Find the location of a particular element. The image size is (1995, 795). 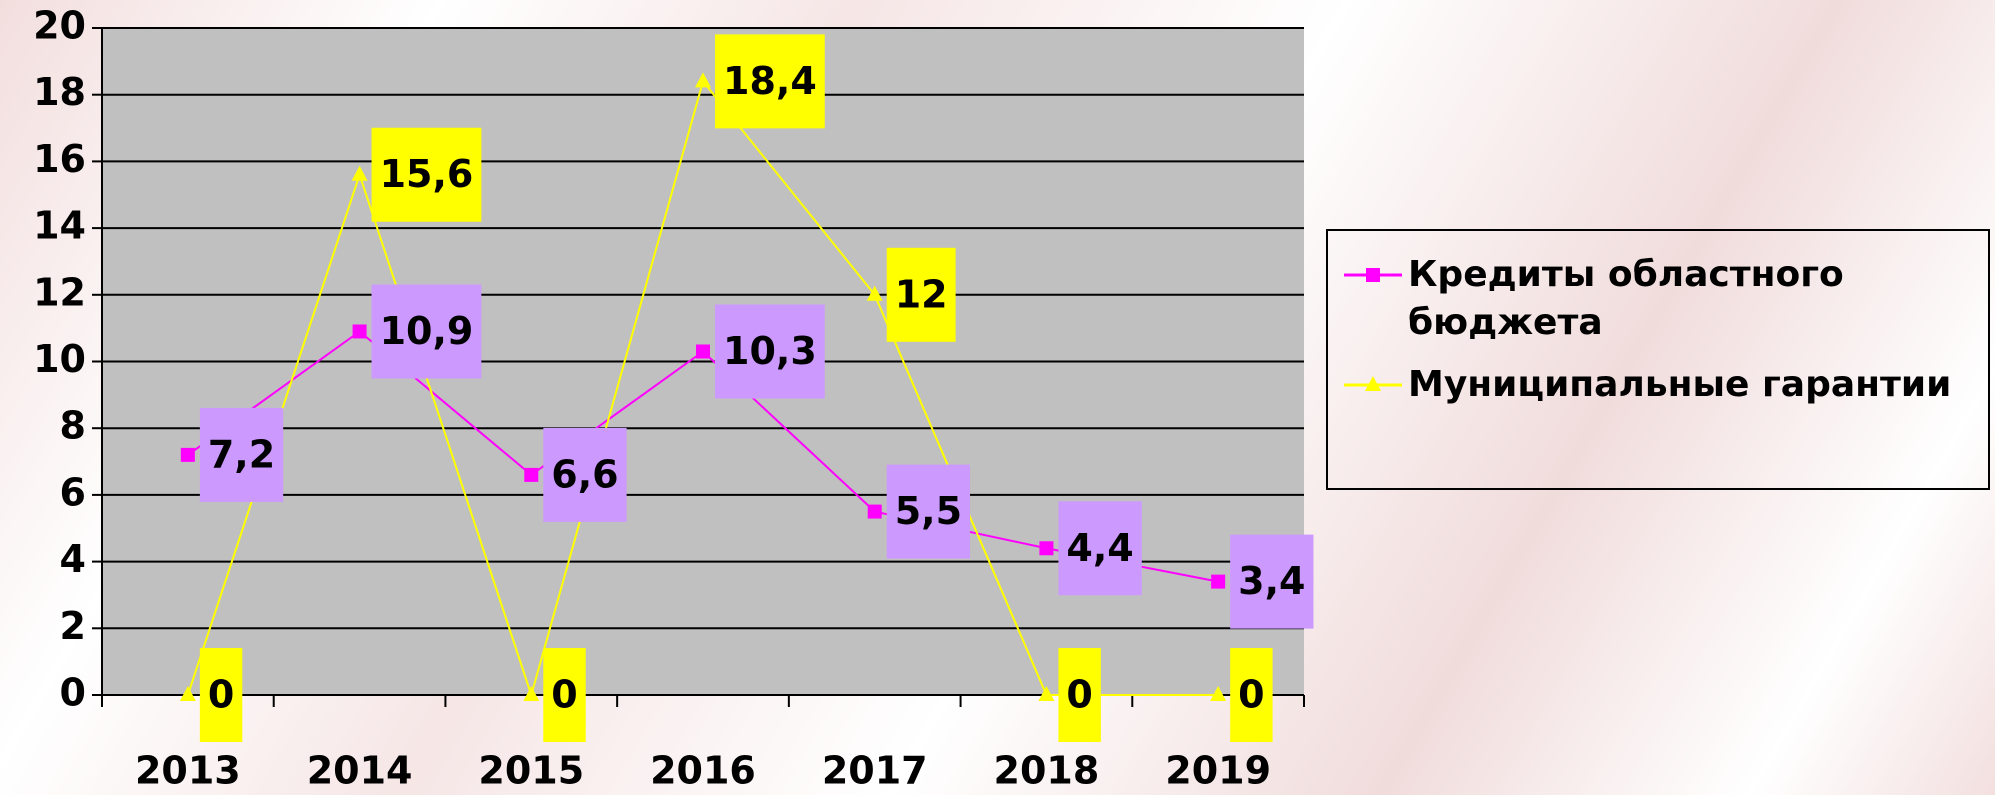

y-tick-label: 18 is located at coordinates (59, 92).